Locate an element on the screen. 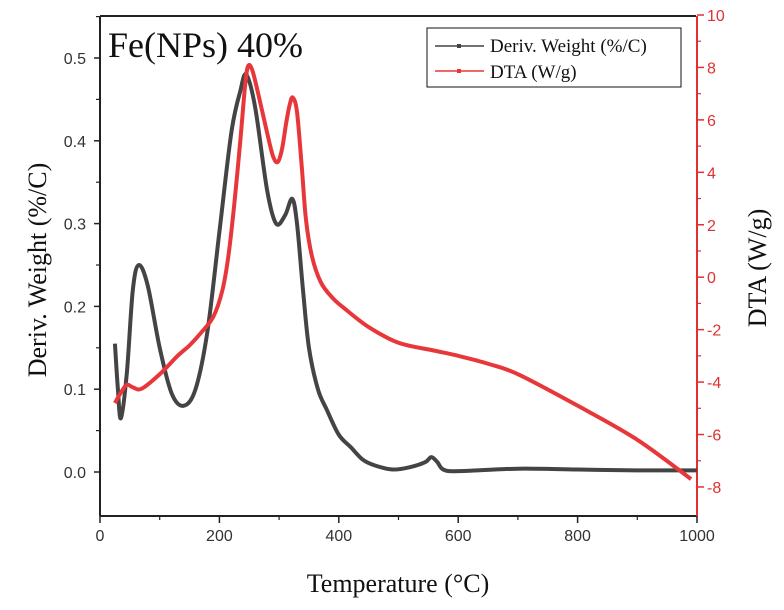 The height and width of the screenshot is (610, 784). x-tick-label: 1000 is located at coordinates (697, 536).